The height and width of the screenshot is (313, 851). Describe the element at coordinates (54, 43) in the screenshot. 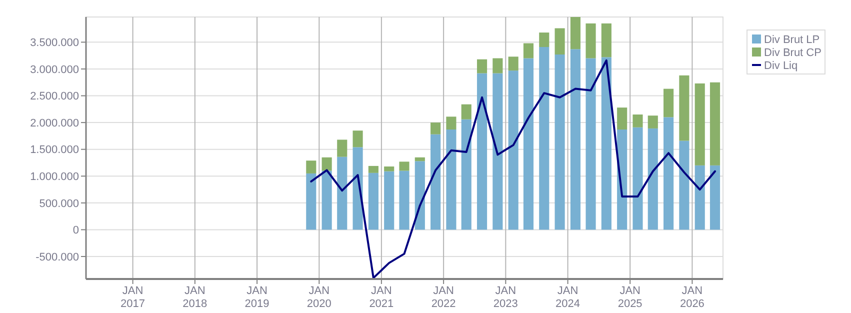

I see `y-tick-label: 3.500.000` at that location.